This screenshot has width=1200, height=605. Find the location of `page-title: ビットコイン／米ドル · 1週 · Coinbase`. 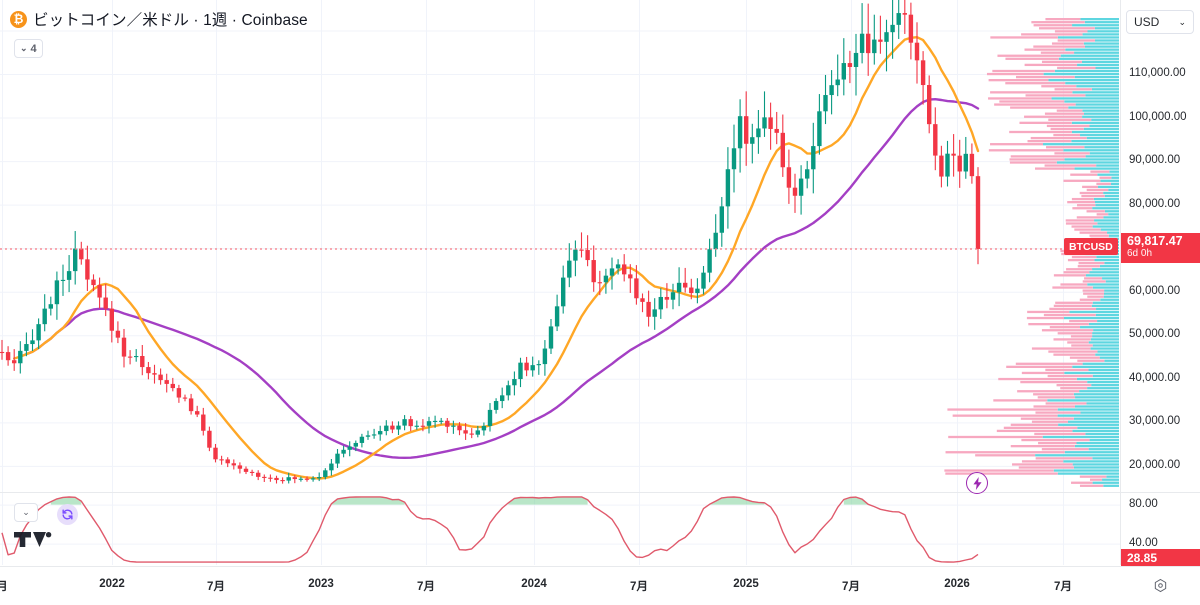

page-title: ビットコイン／米ドル · 1週 · Coinbase is located at coordinates (170, 20).